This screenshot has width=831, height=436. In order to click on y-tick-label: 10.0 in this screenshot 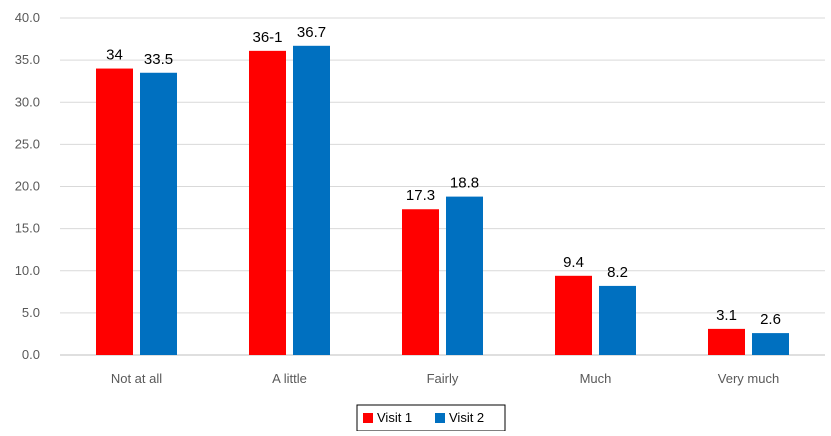, I will do `click(27, 270)`.